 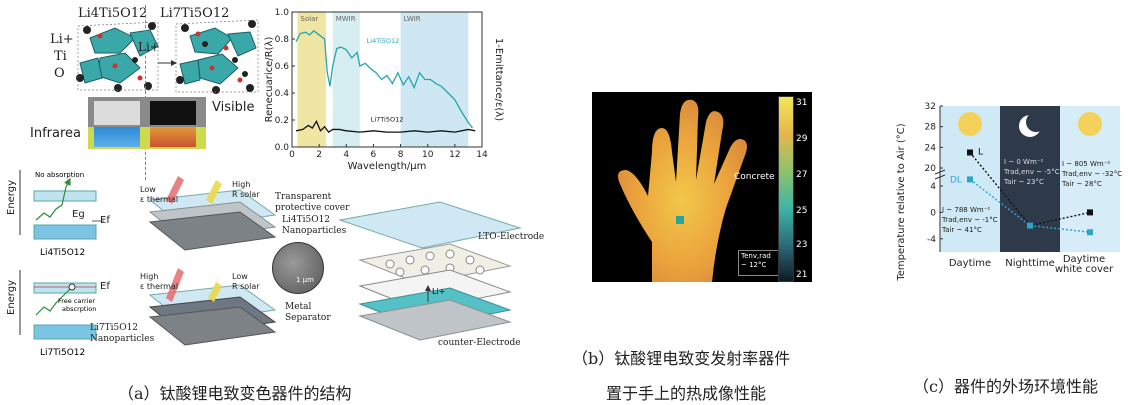 What do you see at coordinates (149, 47) in the screenshot?
I see `label-li-arrow: Li+` at bounding box center [149, 47].